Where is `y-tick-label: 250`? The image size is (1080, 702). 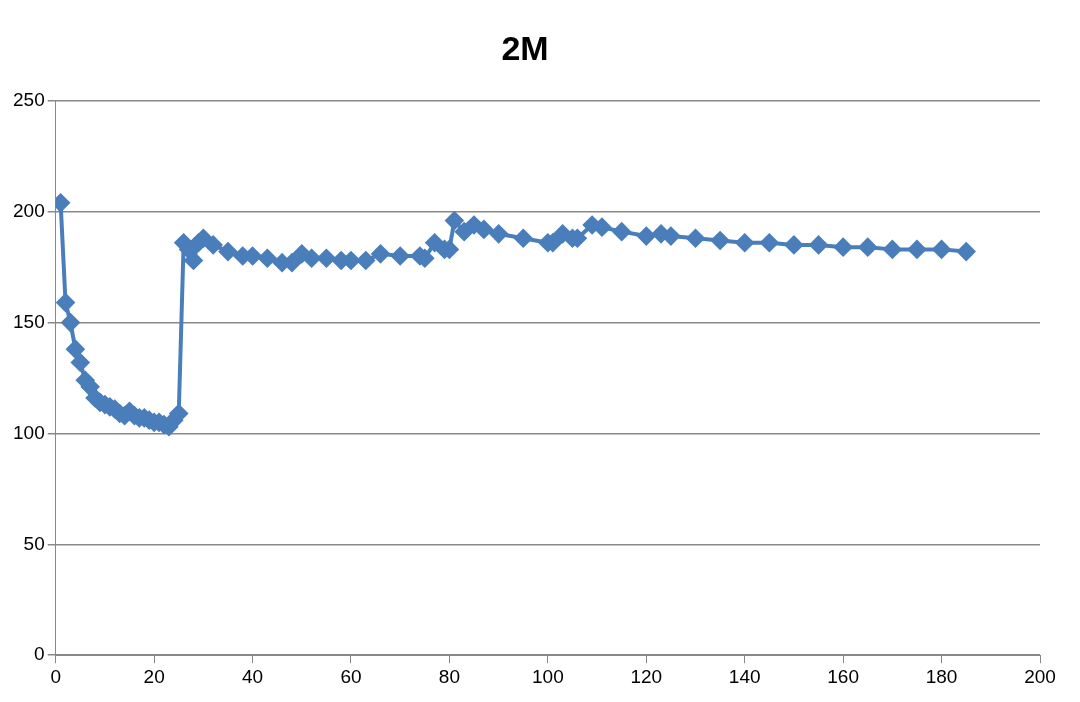 y-tick-label: 250 is located at coordinates (29, 100).